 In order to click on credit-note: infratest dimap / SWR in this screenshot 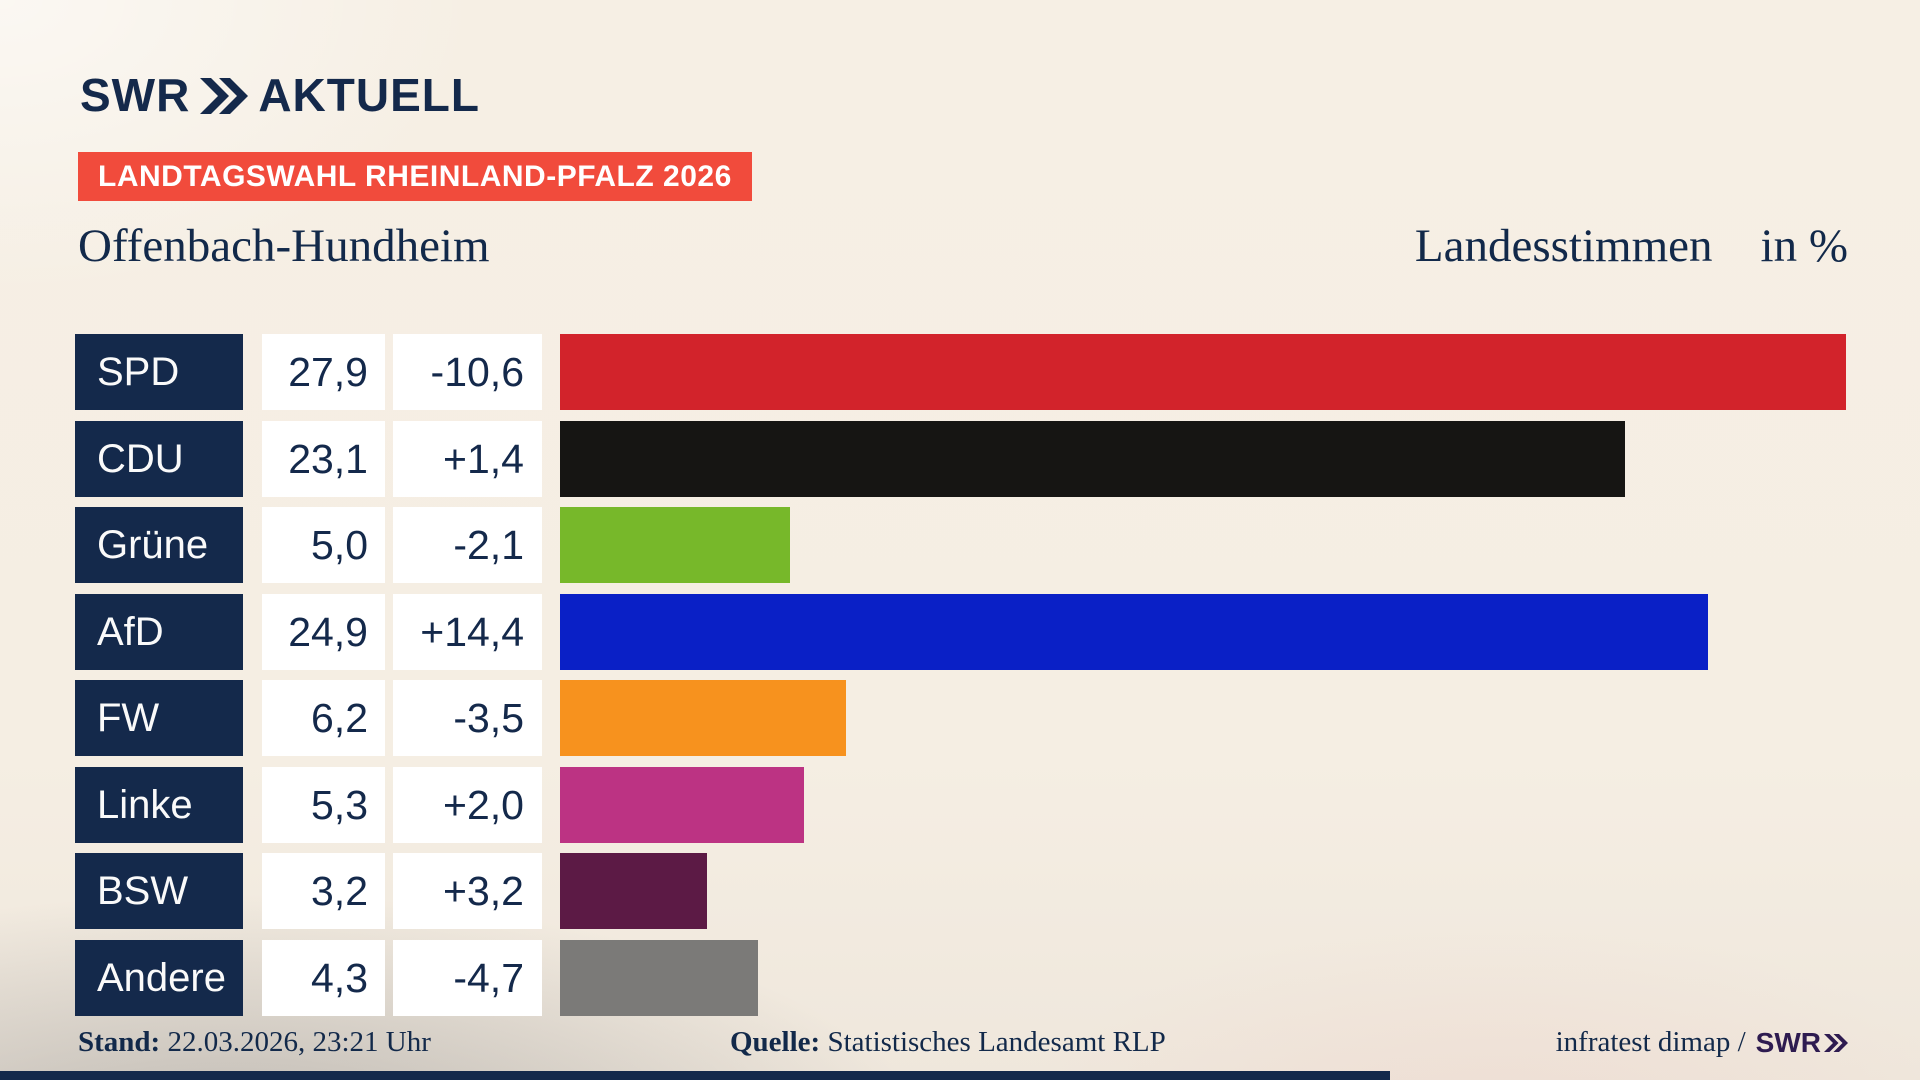, I will do `click(1702, 1042)`.